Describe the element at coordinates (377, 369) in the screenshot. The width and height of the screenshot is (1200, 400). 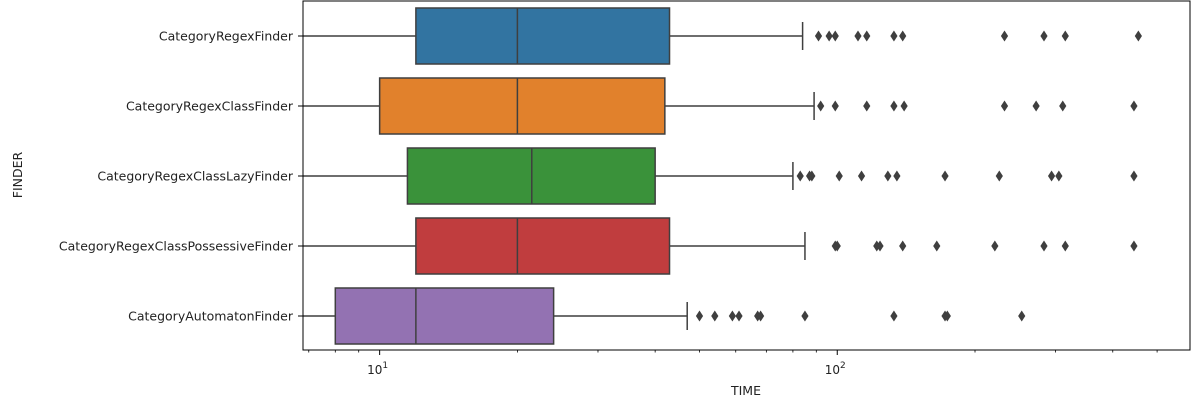
I see `x-tick-label: 10¹` at that location.